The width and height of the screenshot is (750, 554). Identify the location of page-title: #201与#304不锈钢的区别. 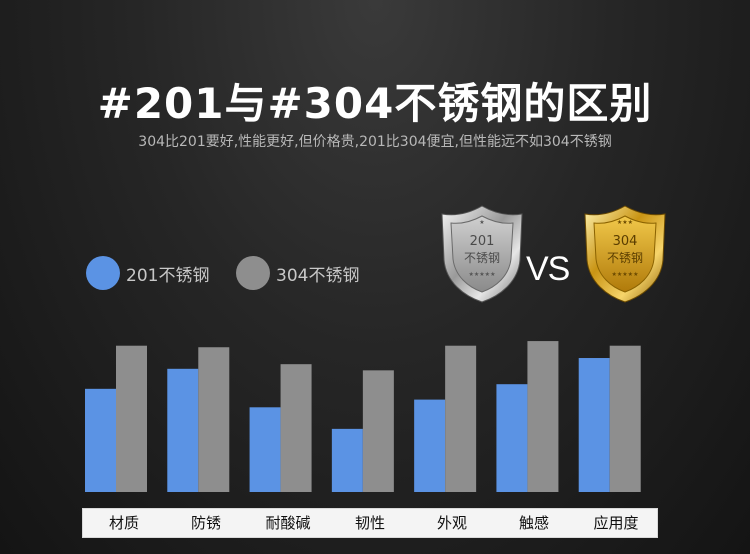
(375, 103).